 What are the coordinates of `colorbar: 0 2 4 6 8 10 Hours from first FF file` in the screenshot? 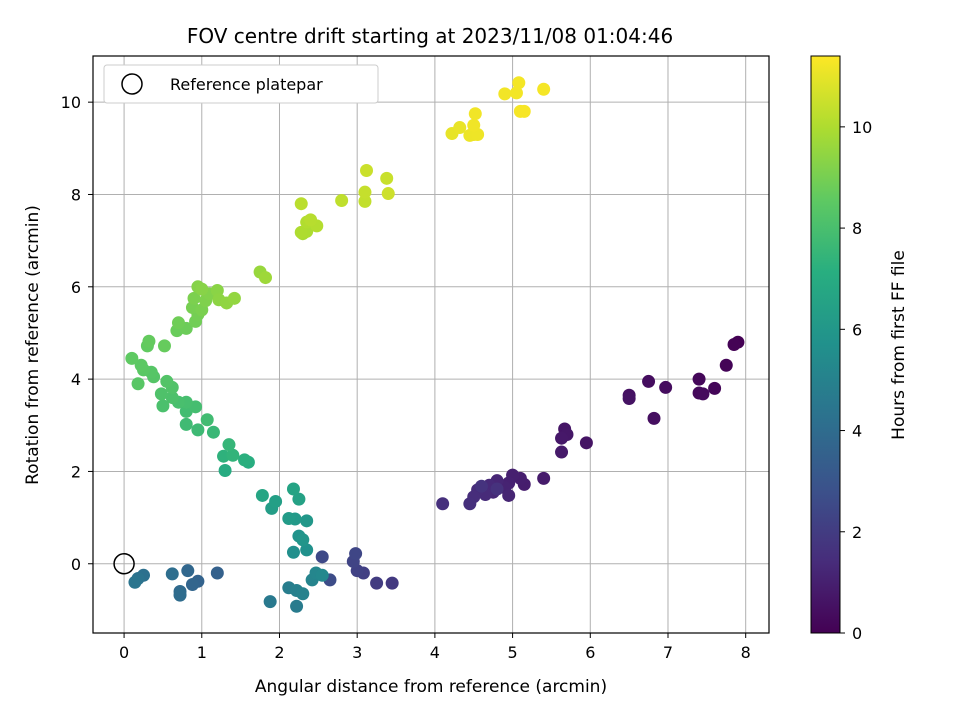 It's located at (859, 349).